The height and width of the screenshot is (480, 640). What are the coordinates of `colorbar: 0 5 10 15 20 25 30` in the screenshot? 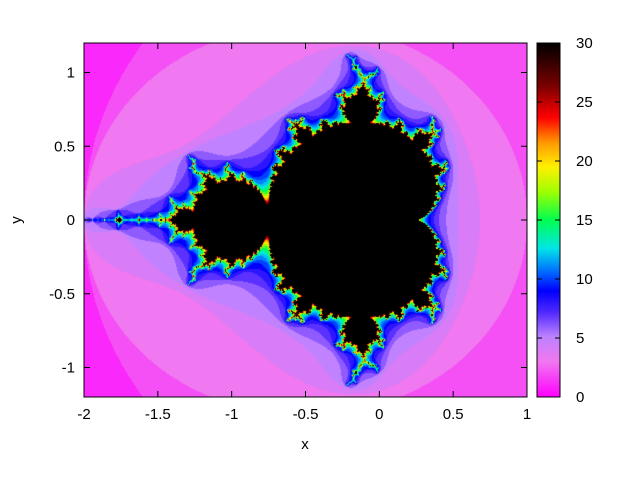 It's located at (564, 220).